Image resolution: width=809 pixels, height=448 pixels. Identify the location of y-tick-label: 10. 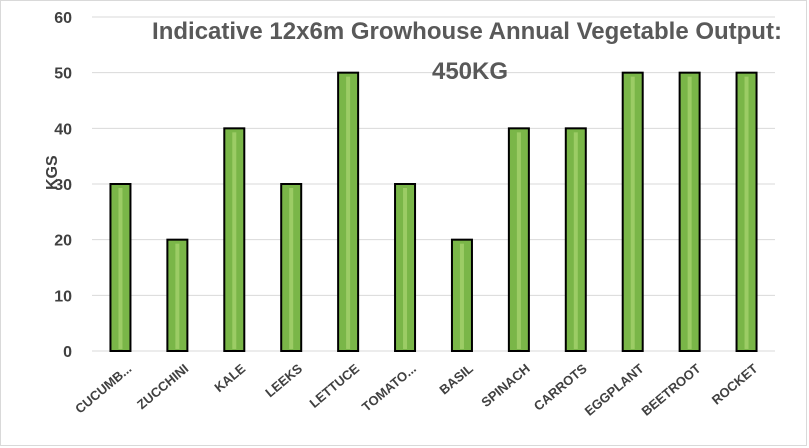
(63, 296).